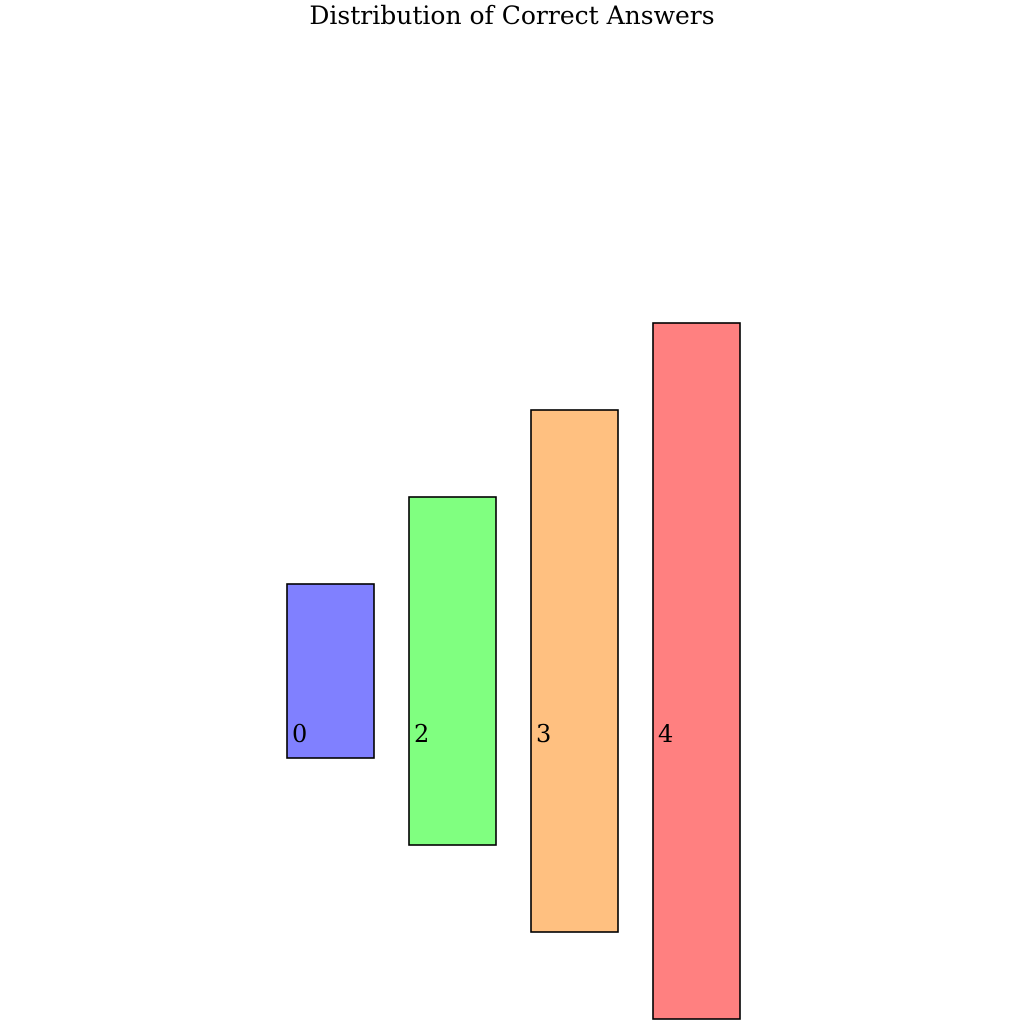 The height and width of the screenshot is (1024, 1024). I want to click on bar-label-3: 3, so click(543, 734).